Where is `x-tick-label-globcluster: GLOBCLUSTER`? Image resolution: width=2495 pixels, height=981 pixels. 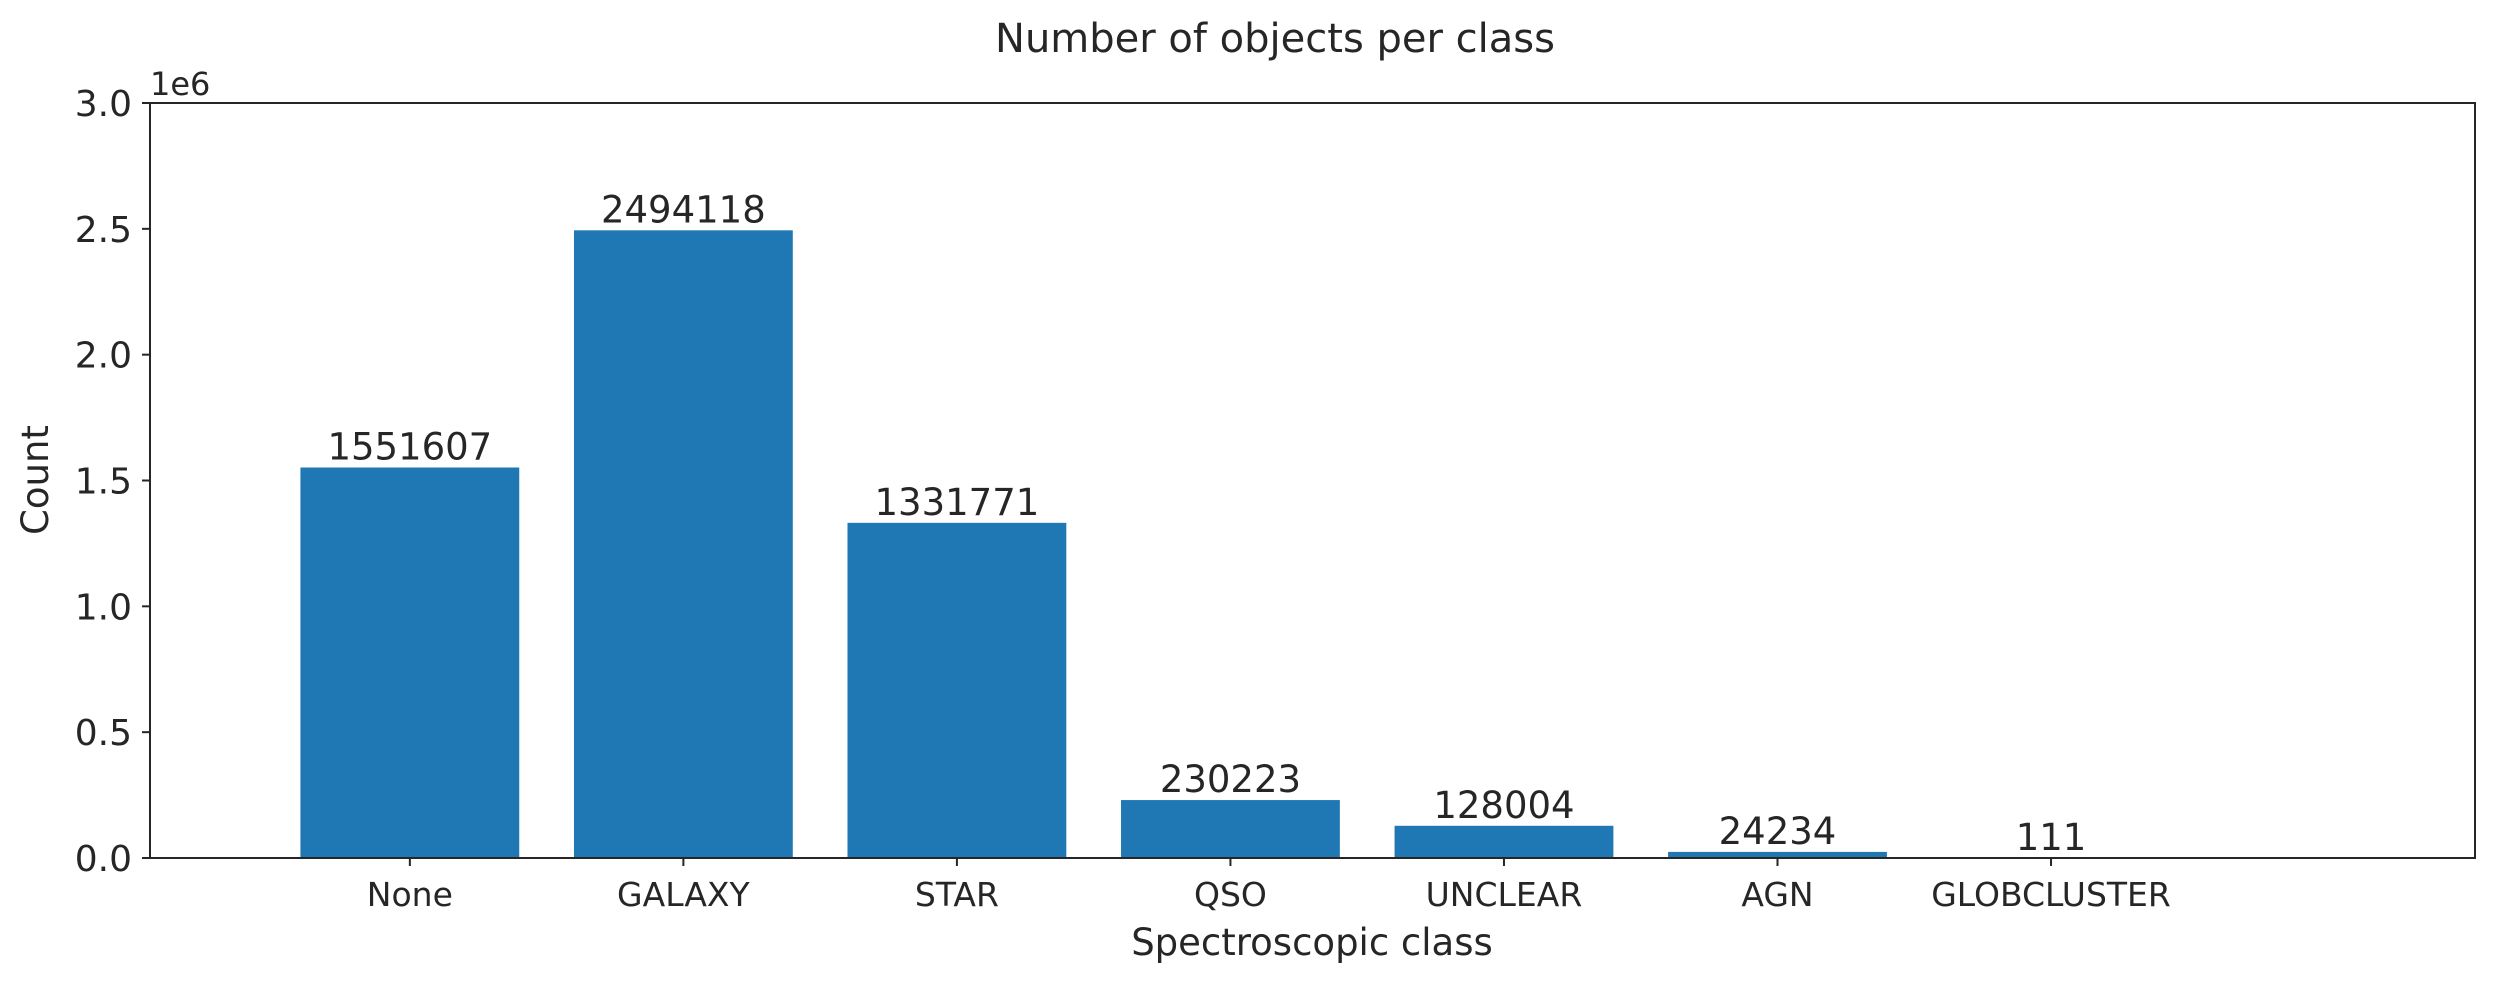 x-tick-label-globcluster: GLOBCLUSTER is located at coordinates (2051, 894).